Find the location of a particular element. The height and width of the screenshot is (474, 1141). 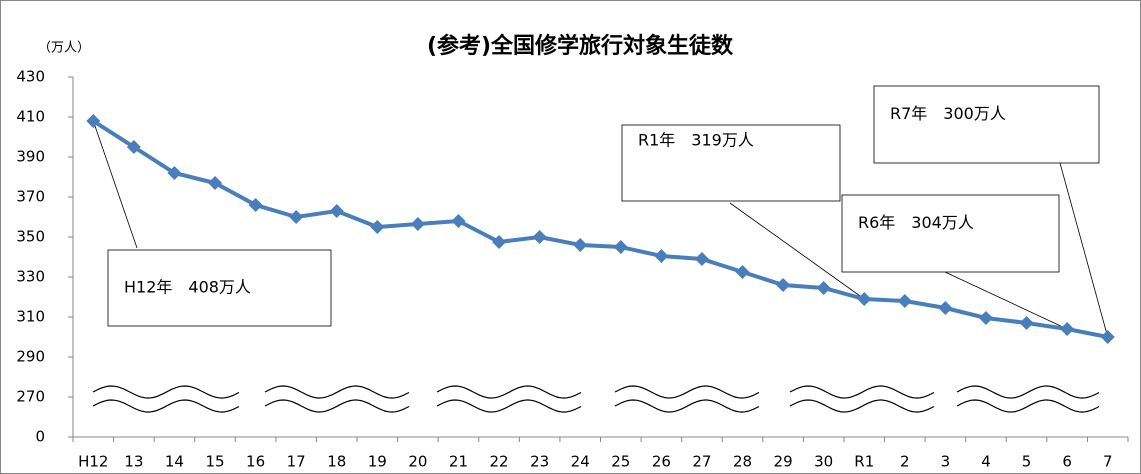

x-tick-label: 29 is located at coordinates (783, 462).